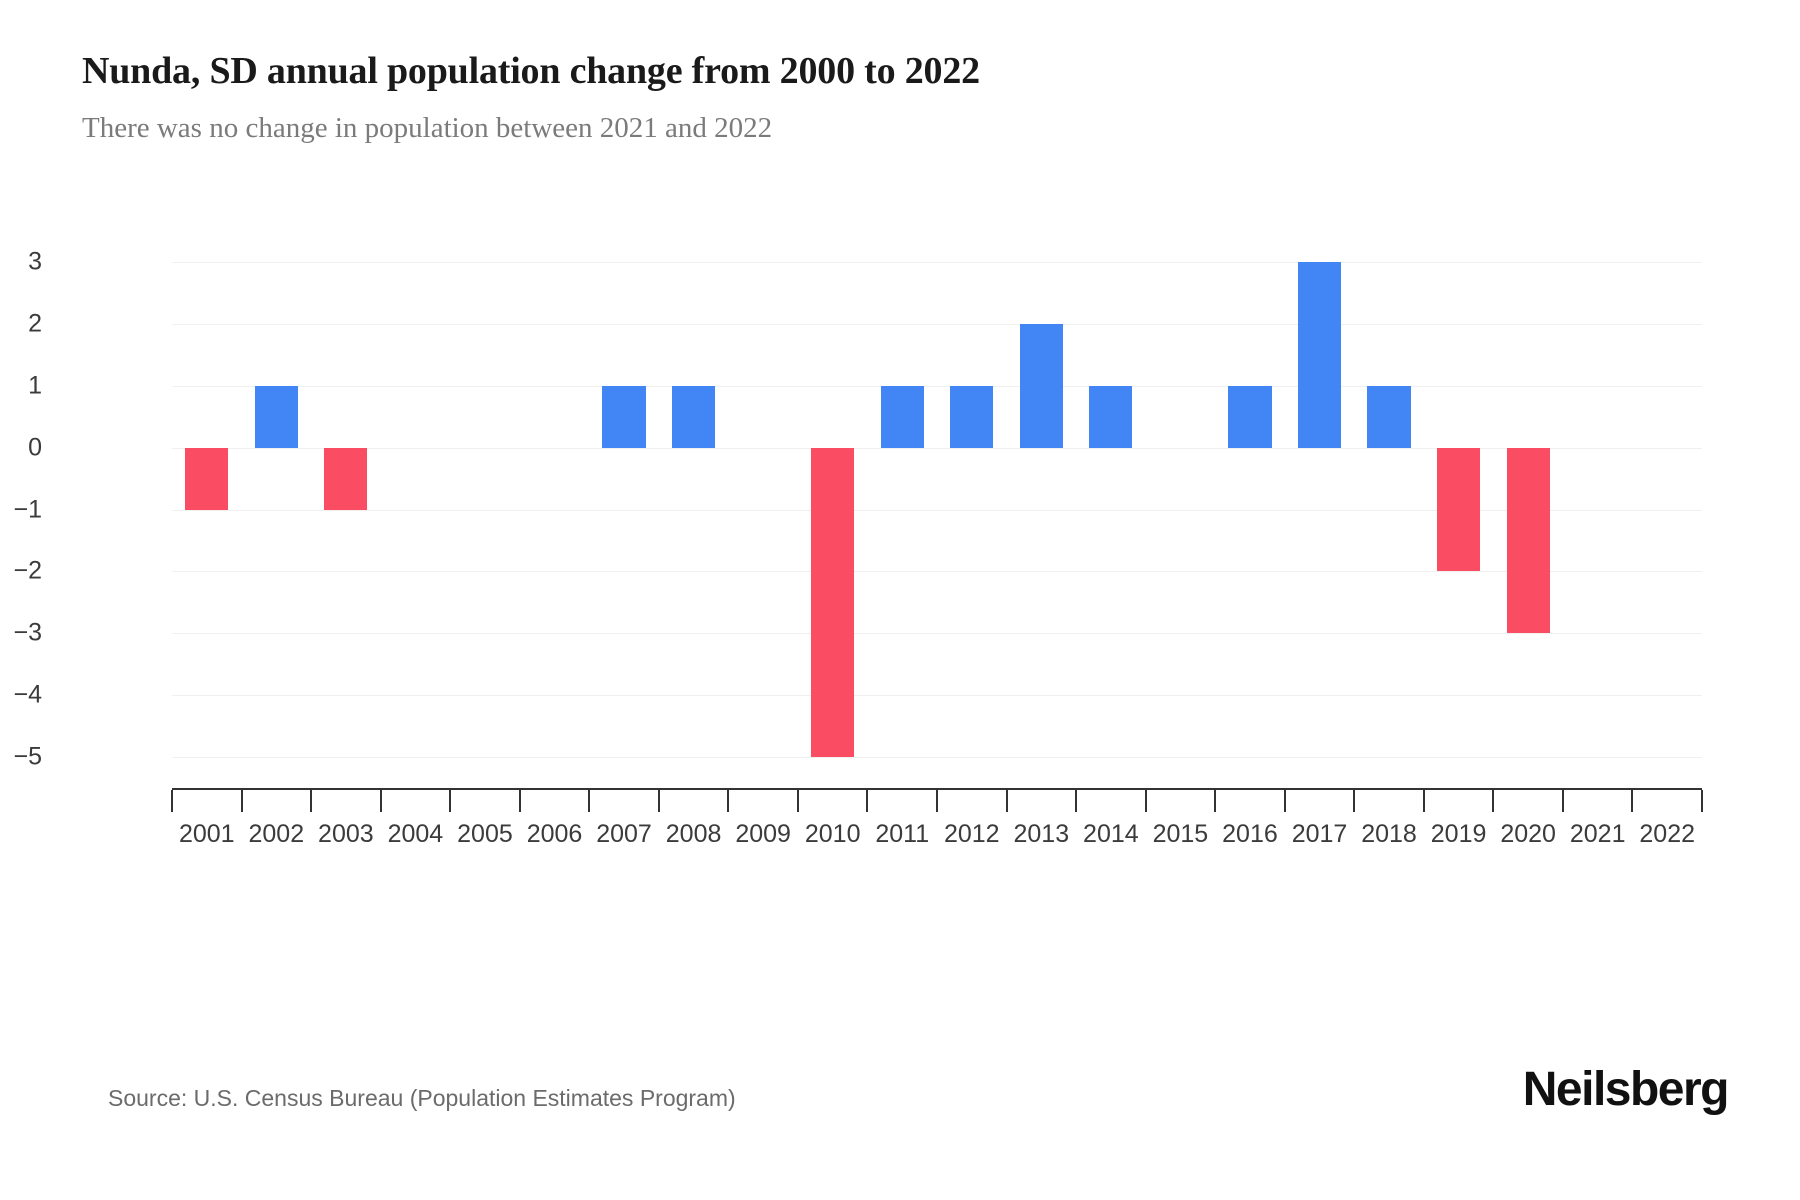 The height and width of the screenshot is (1200, 1800). I want to click on x-axis-label-2005: 2005, so click(485, 834).